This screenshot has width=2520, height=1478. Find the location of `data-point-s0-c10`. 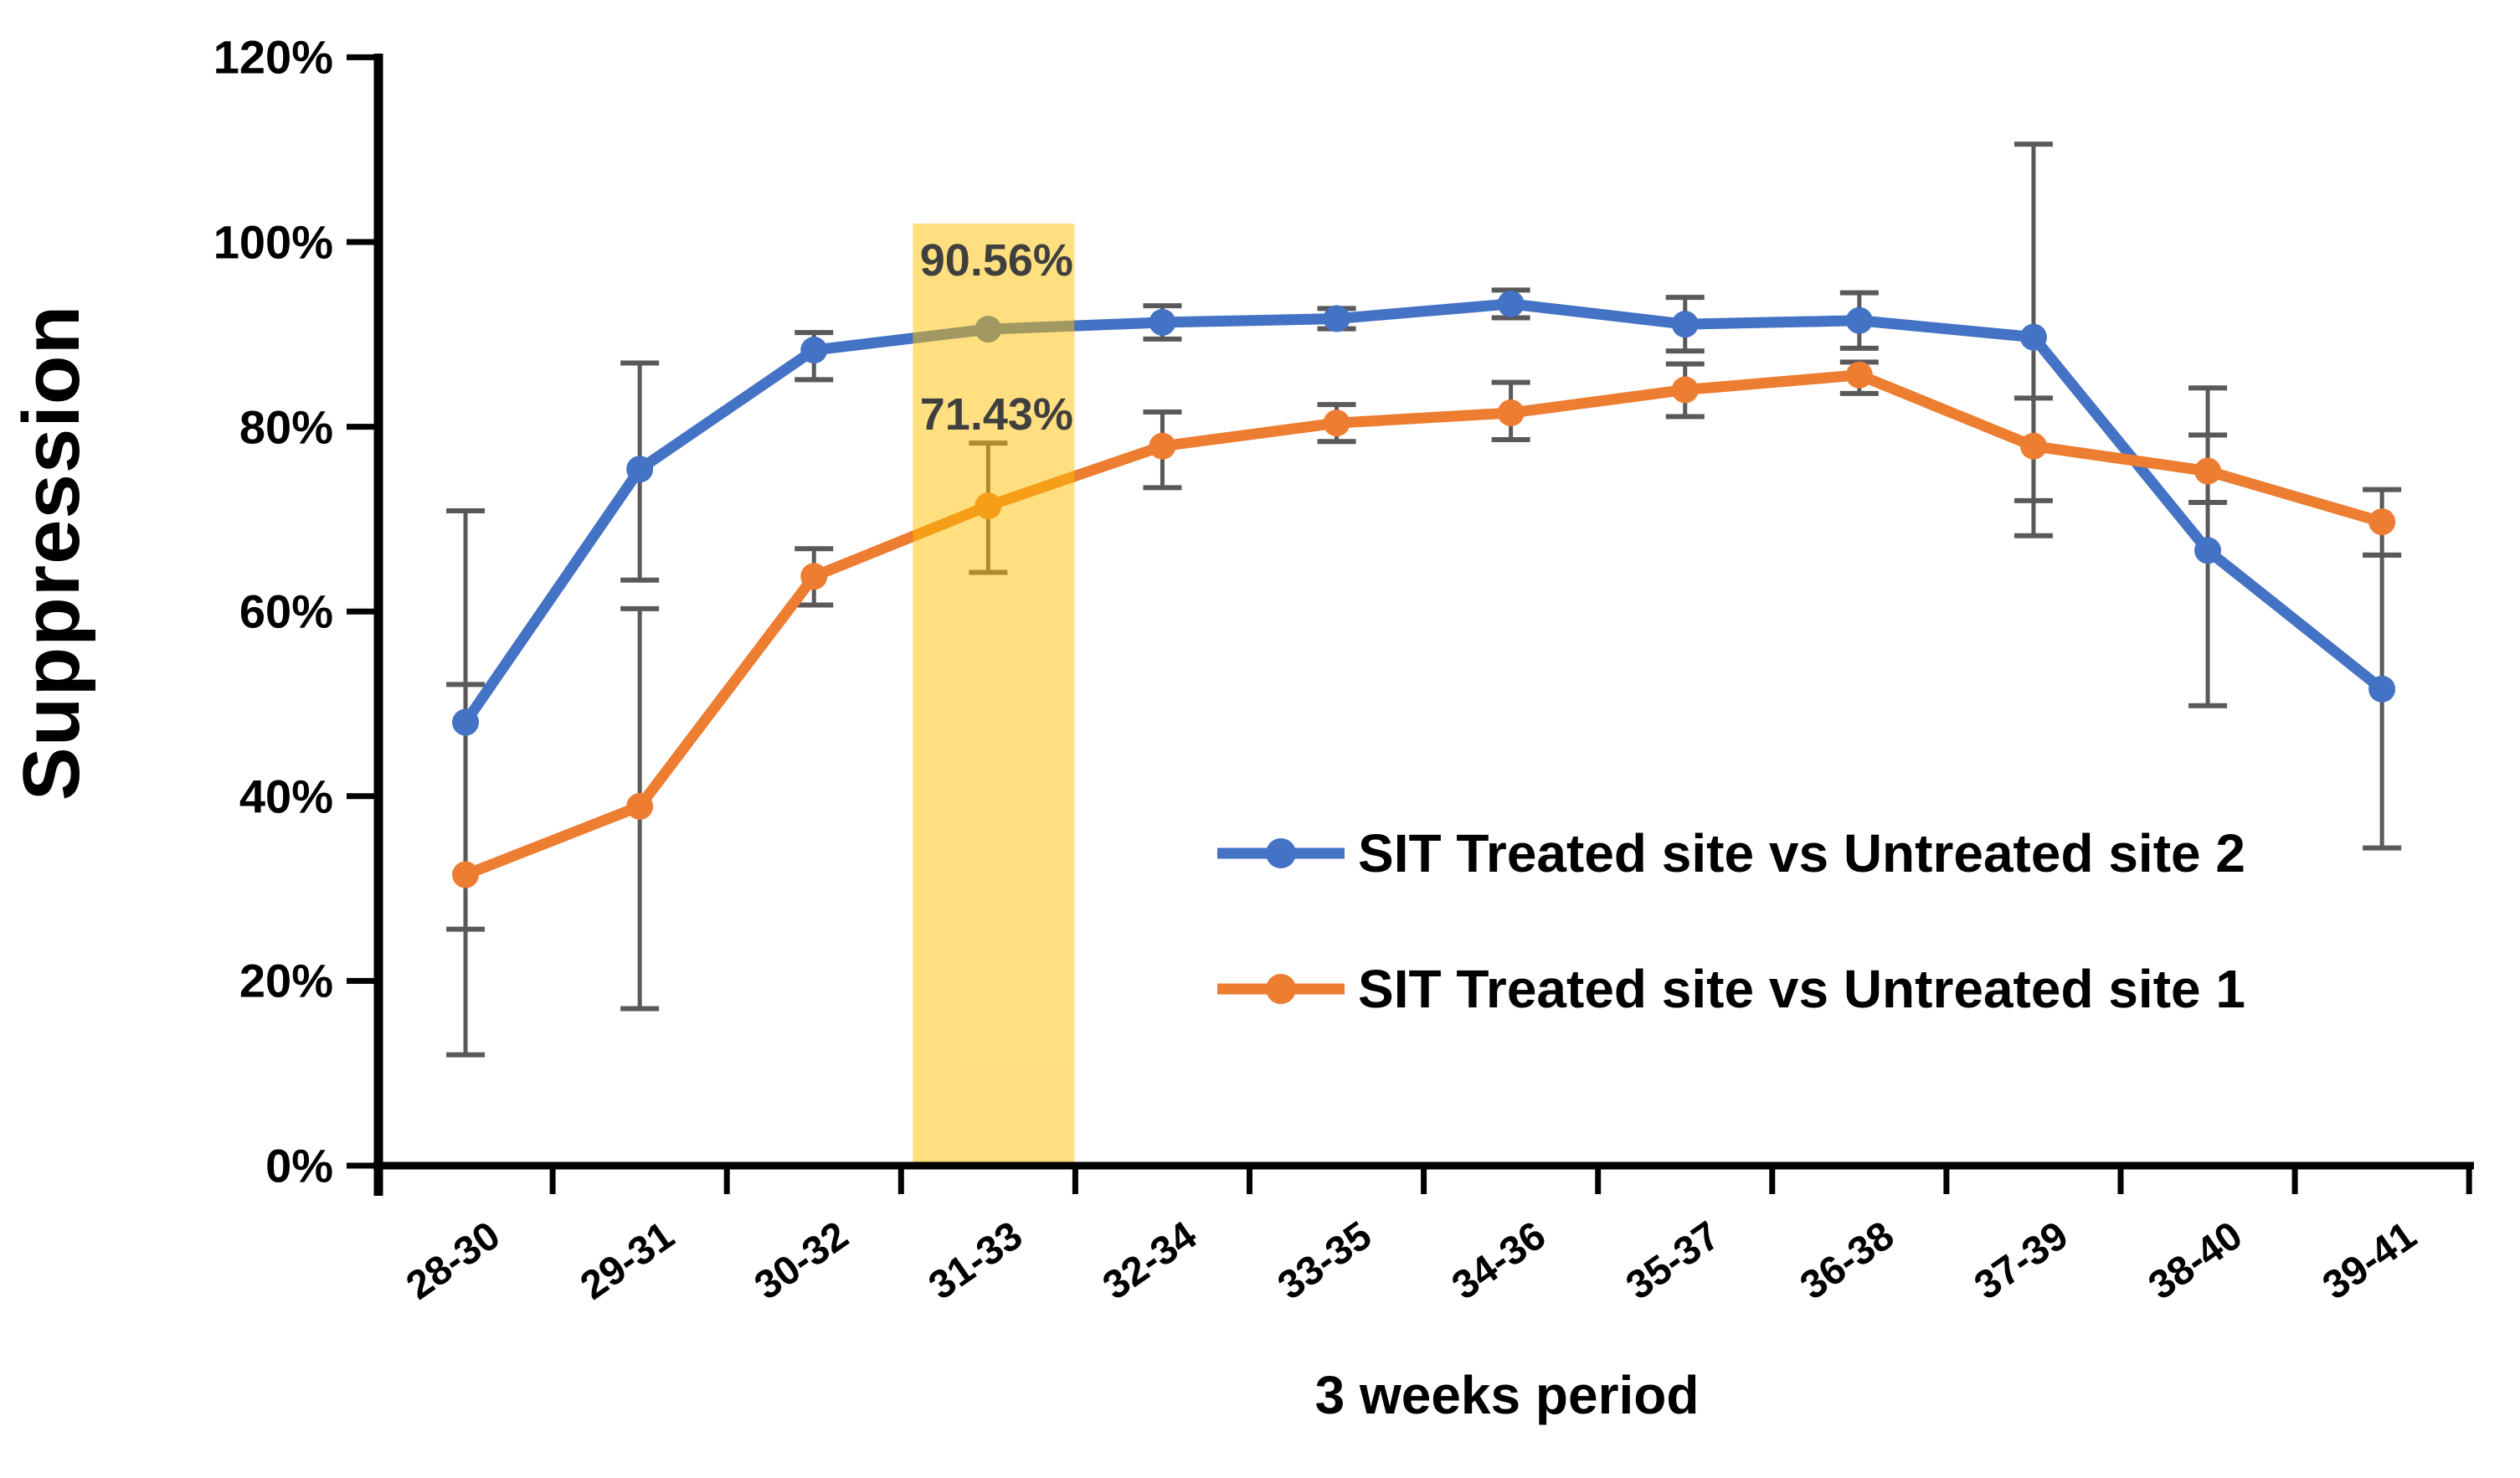

data-point-s0-c10 is located at coordinates (2208, 550).